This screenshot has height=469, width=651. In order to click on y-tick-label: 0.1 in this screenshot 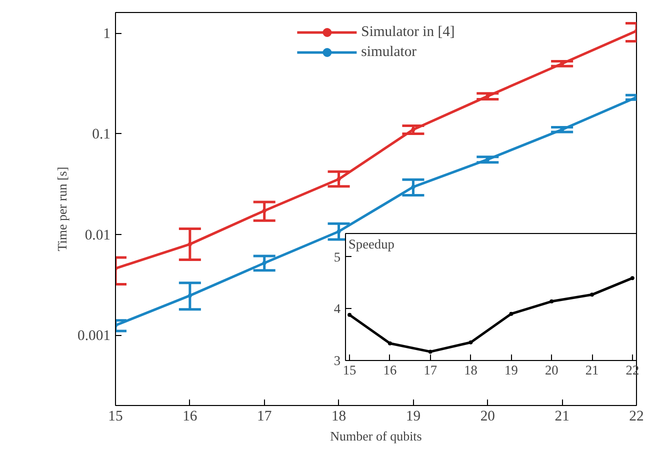, I will do `click(101, 134)`.